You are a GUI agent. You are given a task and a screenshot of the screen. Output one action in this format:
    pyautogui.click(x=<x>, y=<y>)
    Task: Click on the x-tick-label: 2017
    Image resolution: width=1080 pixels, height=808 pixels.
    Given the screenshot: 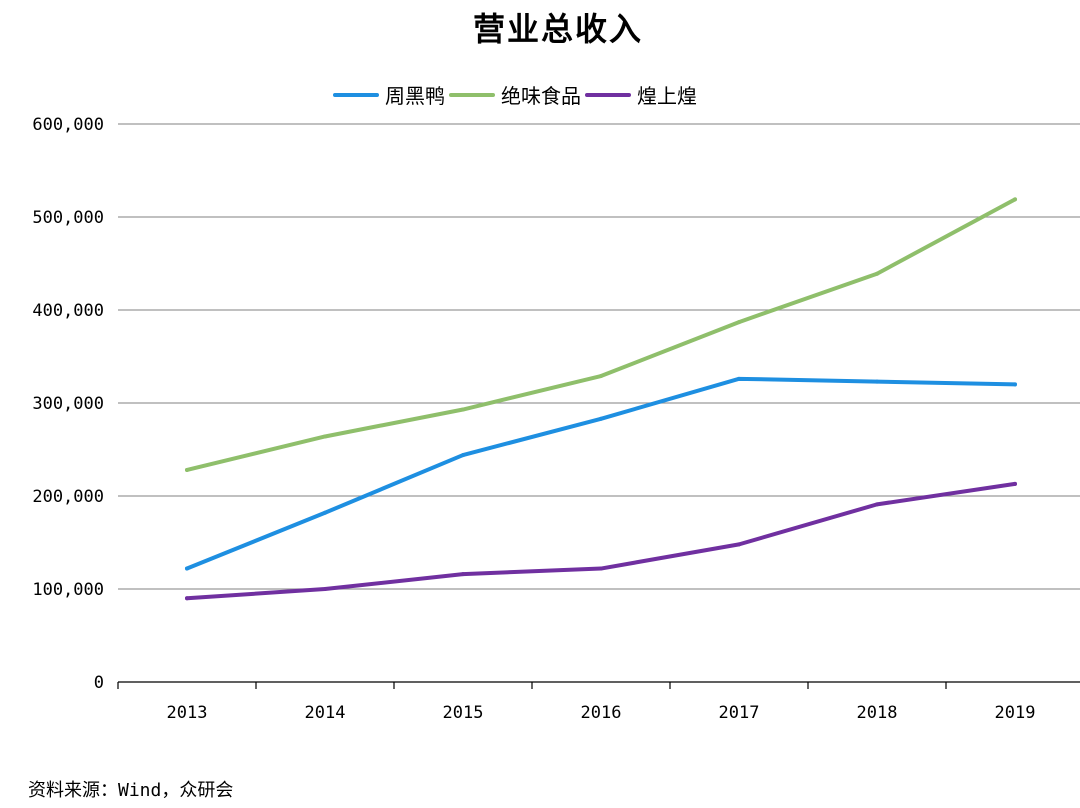 What is the action you would take?
    pyautogui.click(x=739, y=713)
    